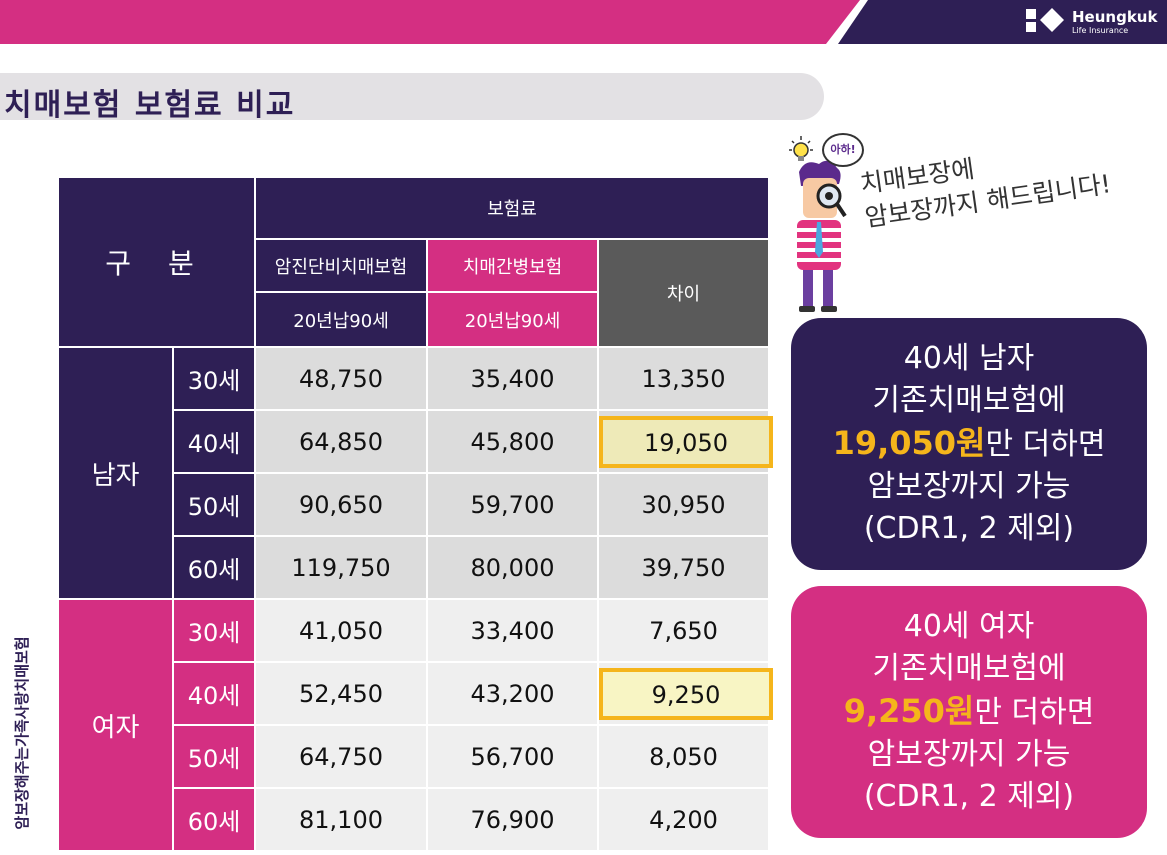 The image size is (1167, 855). I want to click on value-cell: 64,850, so click(341, 441).